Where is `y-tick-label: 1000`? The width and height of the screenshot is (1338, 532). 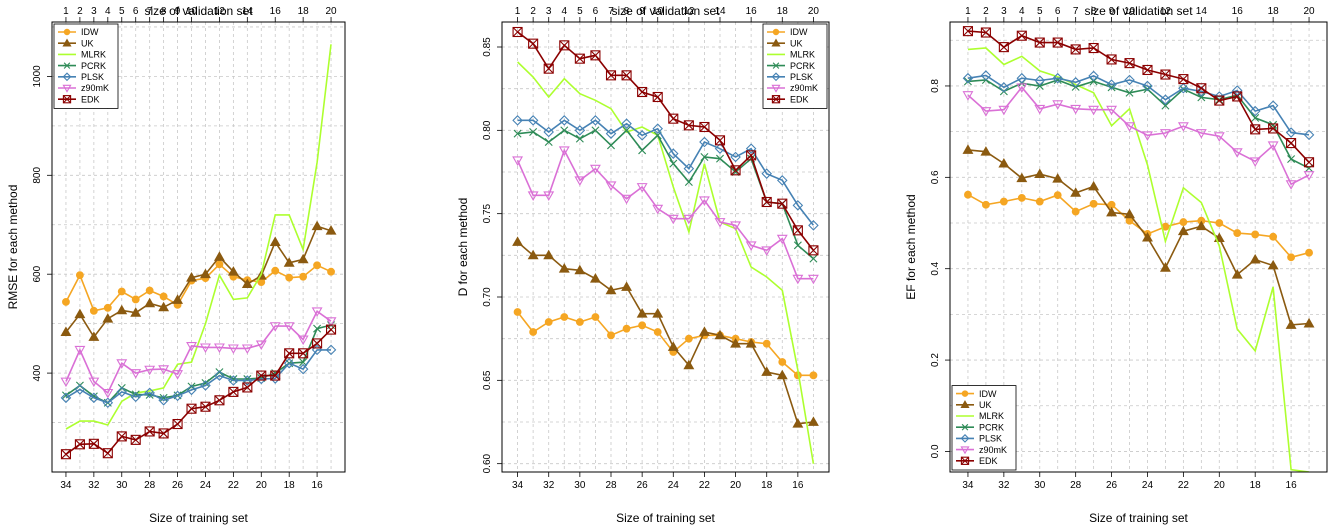 y-tick-label: 1000 is located at coordinates (37, 76).